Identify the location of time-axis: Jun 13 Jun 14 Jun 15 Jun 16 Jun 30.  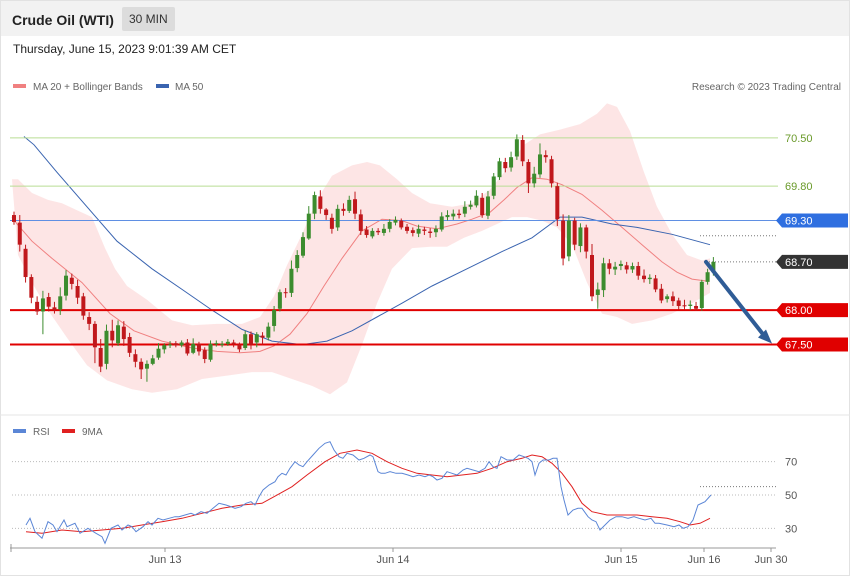
(399, 555).